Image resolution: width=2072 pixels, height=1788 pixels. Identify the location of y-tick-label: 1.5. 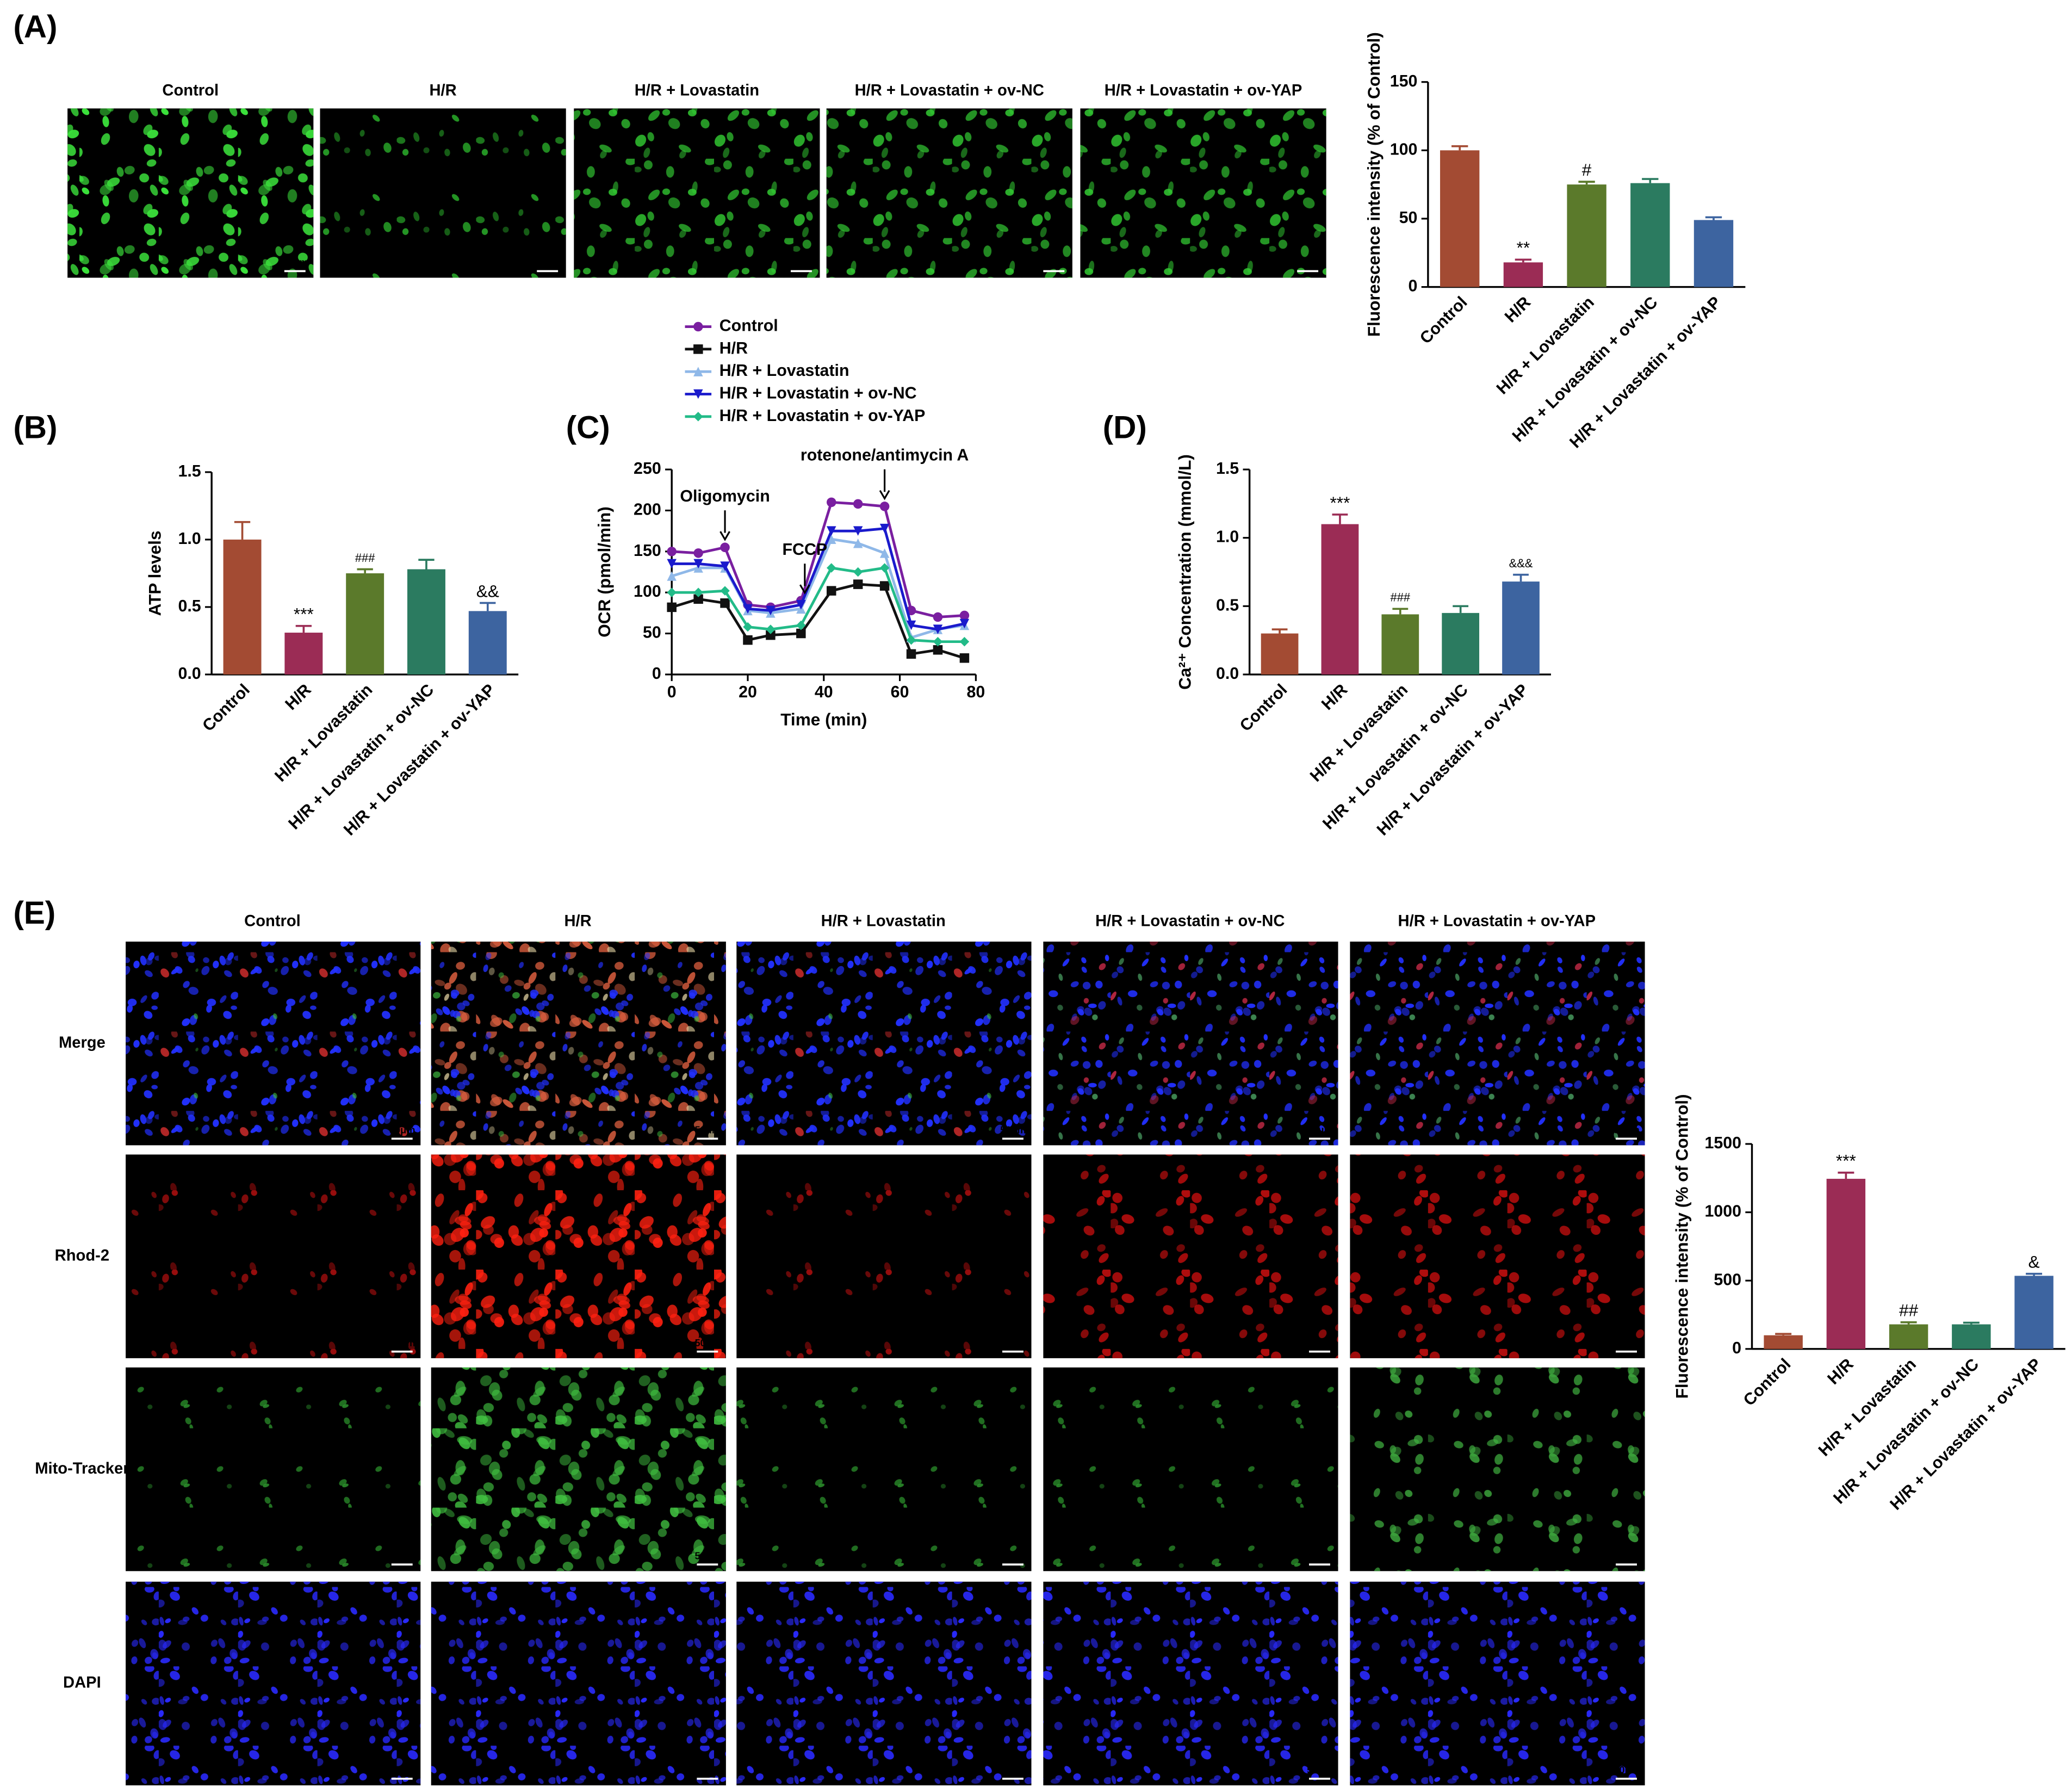
(190, 471).